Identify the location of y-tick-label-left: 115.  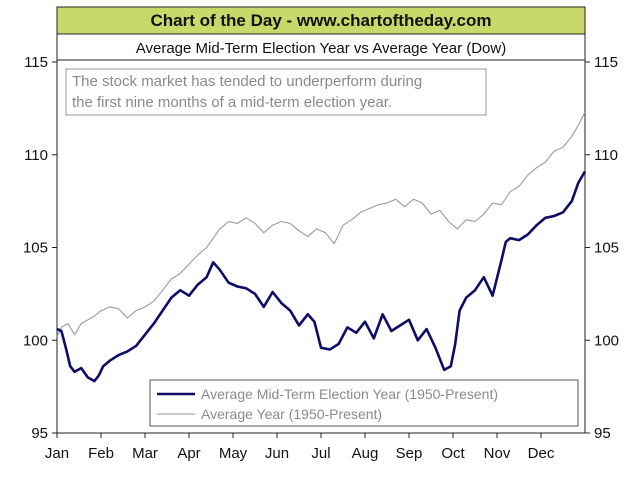
(36, 62).